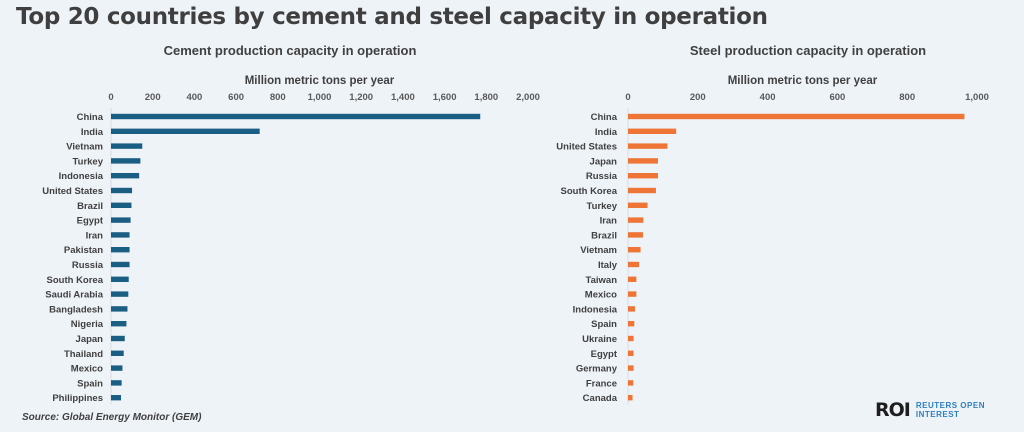  What do you see at coordinates (698, 97) in the screenshot?
I see `steel-tick-label: 200` at bounding box center [698, 97].